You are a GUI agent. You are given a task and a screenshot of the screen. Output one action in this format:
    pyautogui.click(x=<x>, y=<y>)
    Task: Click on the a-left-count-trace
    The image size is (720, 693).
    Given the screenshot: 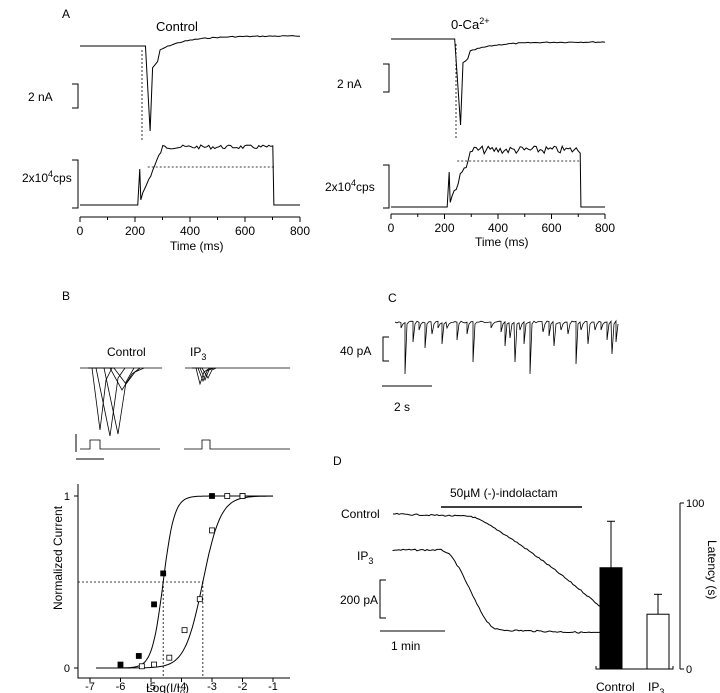 What is the action you would take?
    pyautogui.click(x=190, y=175)
    